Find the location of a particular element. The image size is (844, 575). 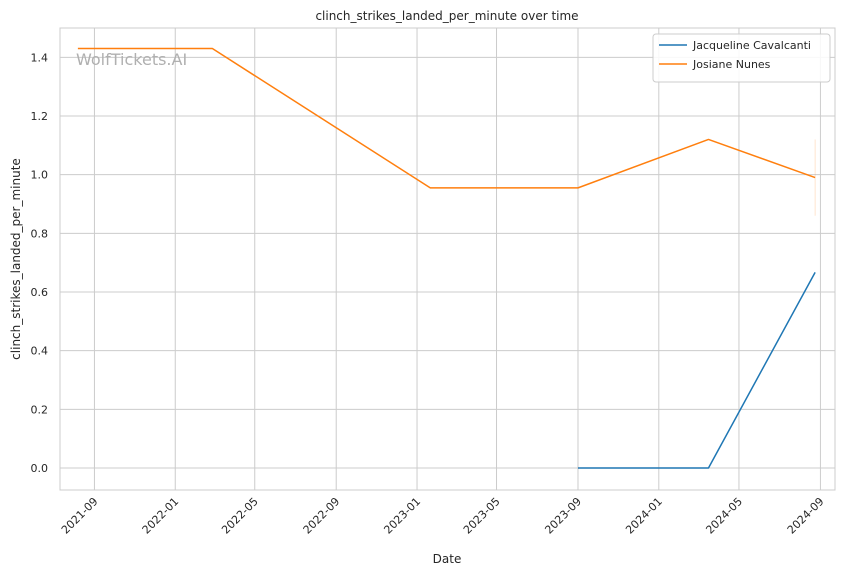

y-tick-label: 1.2 is located at coordinates (40, 116).